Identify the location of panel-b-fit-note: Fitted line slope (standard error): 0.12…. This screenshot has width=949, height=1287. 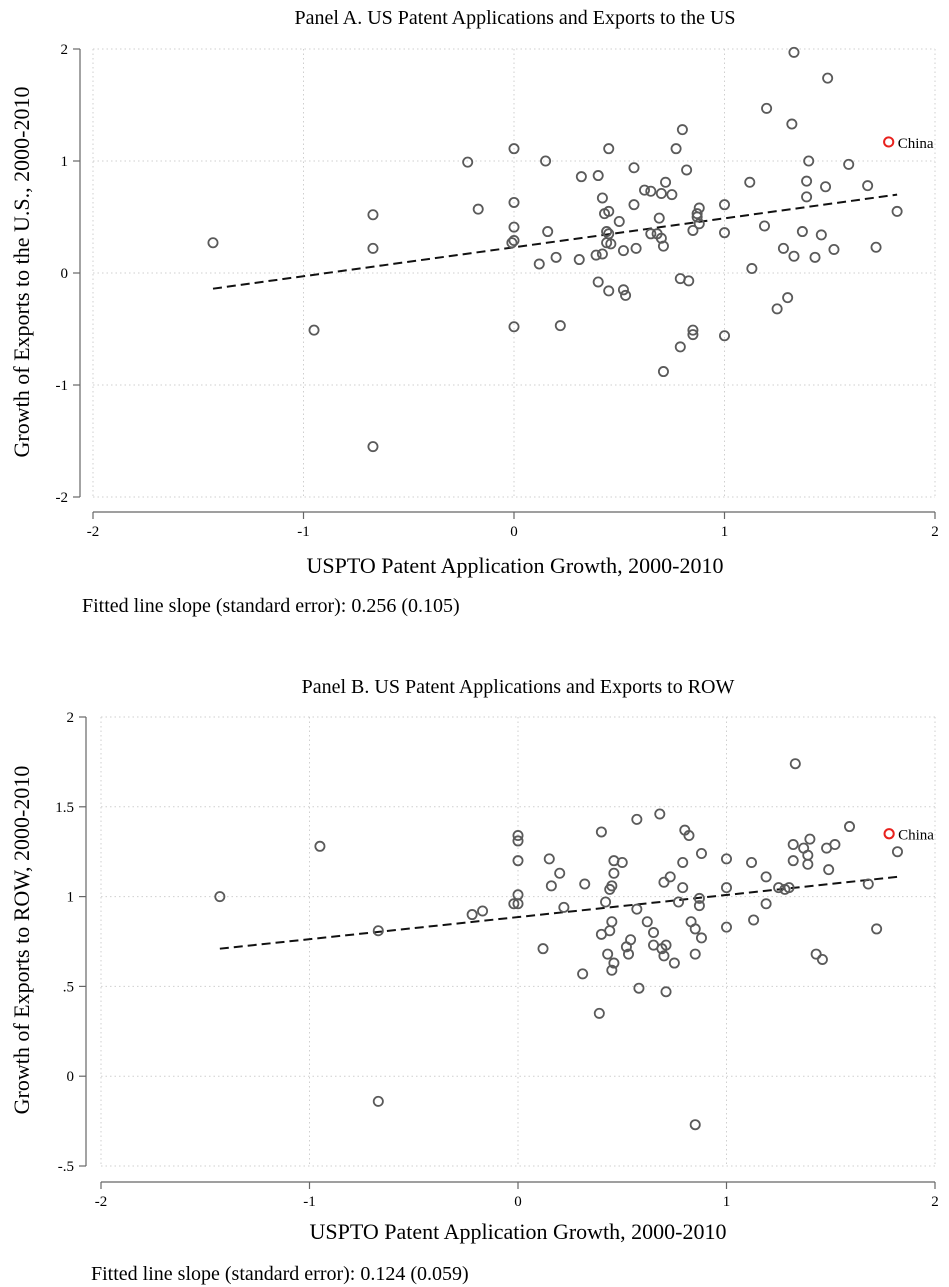
(280, 1274).